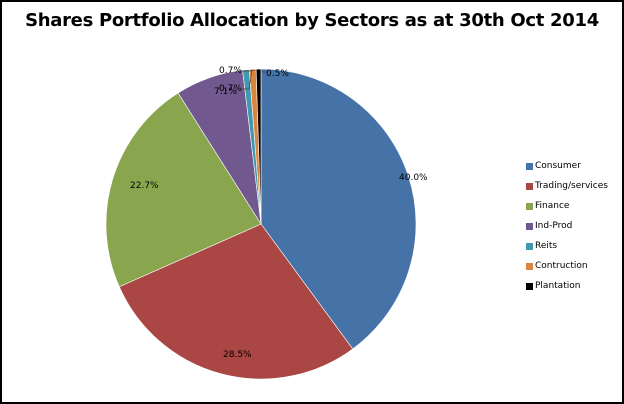  I want to click on legend-item-finance: Finance, so click(567, 206).